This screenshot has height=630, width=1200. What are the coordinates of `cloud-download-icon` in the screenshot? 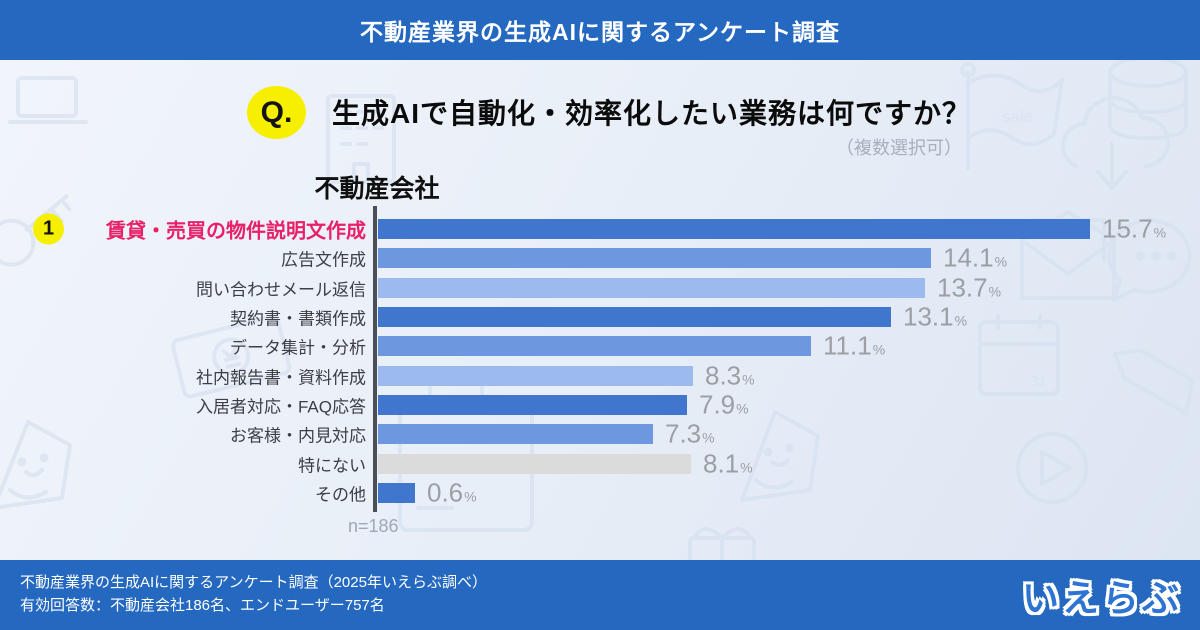 It's located at (1116, 143).